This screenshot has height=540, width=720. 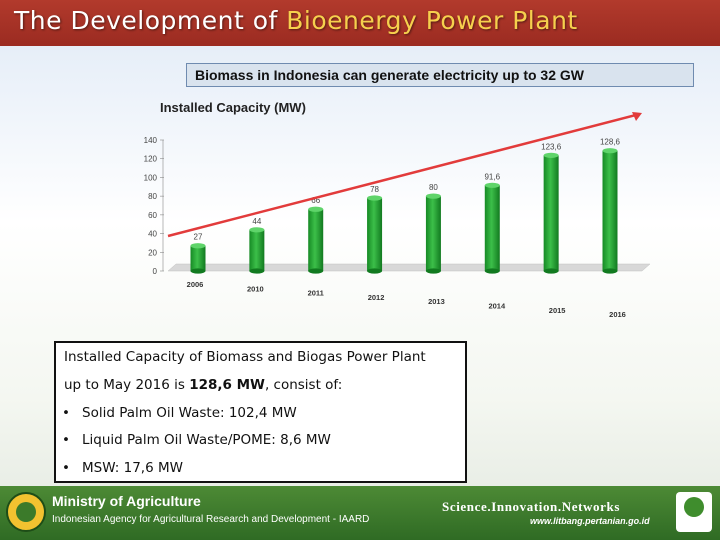 I want to click on y-tick-label: 80, so click(x=152, y=196).